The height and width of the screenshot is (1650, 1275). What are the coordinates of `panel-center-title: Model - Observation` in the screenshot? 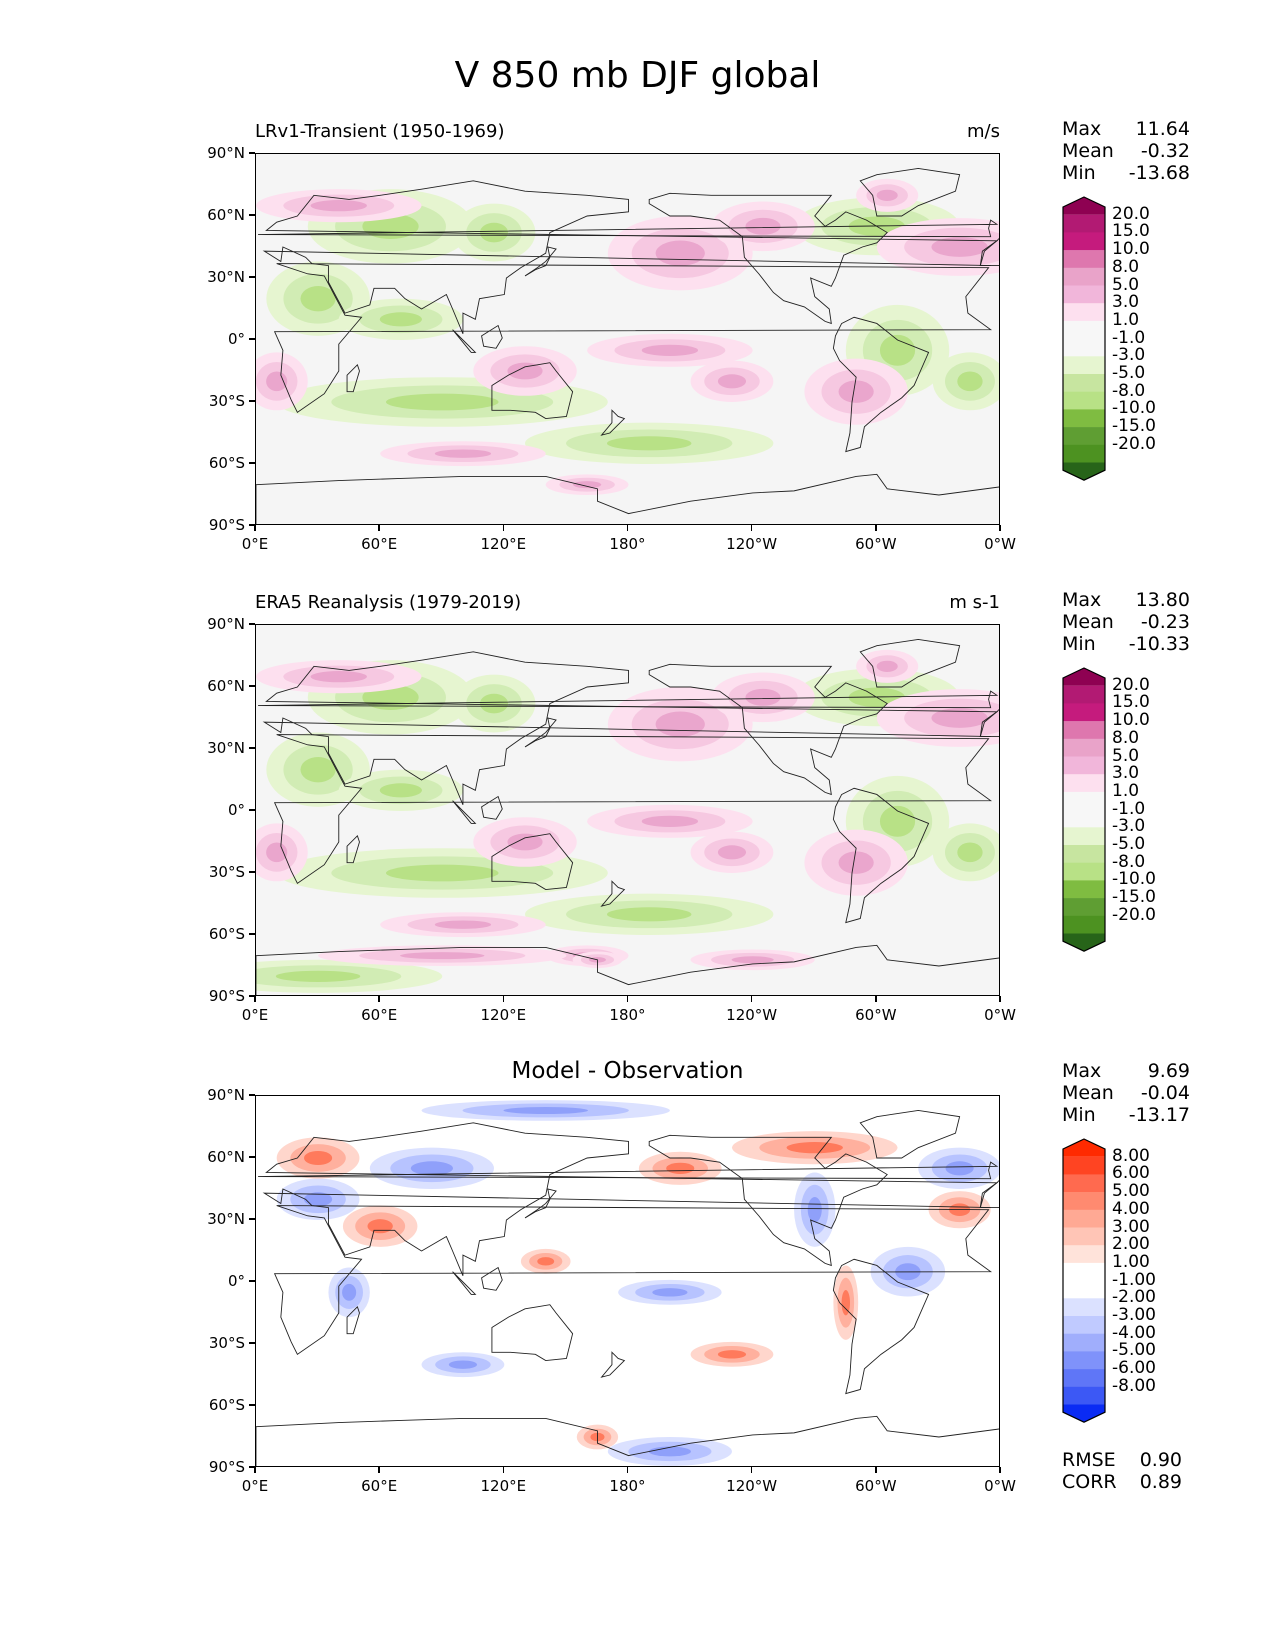 It's located at (627, 1071).